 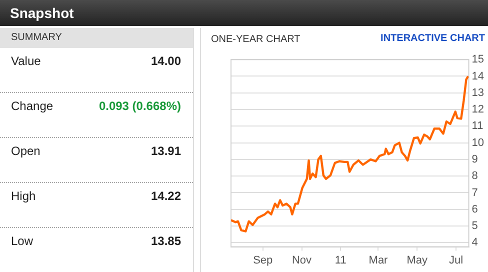 I want to click on text: SUMMARY, so click(x=96, y=38).